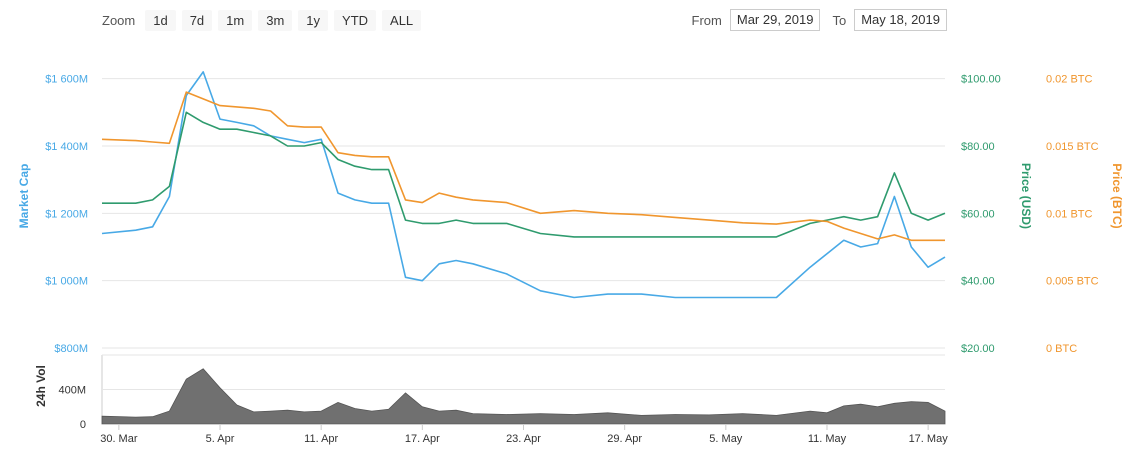 Image resolution: width=1139 pixels, height=462 pixels. I want to click on zoom-button-7d: 7d, so click(197, 20).